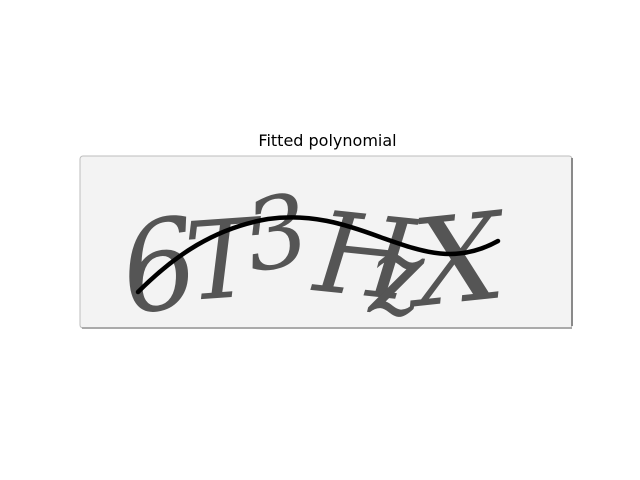 The height and width of the screenshot is (480, 640). What do you see at coordinates (225, 261) in the screenshot?
I see `captcha-glyph-2: T` at bounding box center [225, 261].